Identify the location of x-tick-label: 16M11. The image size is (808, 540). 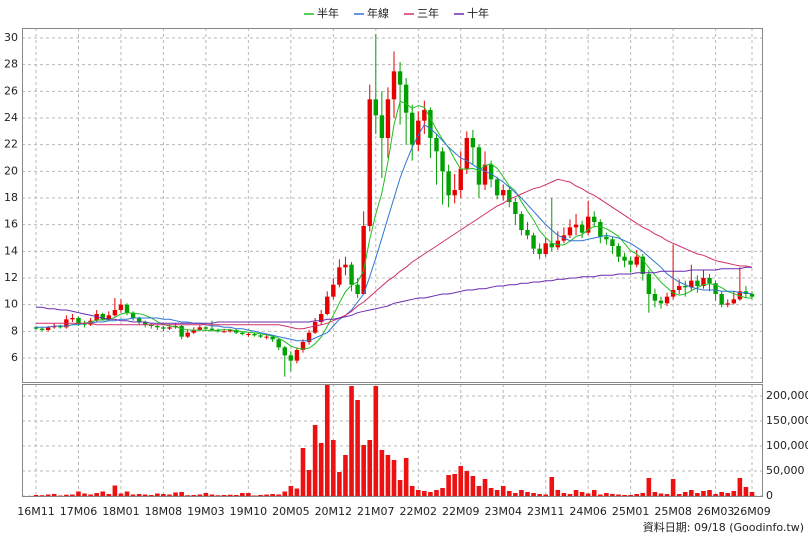
(36, 511).